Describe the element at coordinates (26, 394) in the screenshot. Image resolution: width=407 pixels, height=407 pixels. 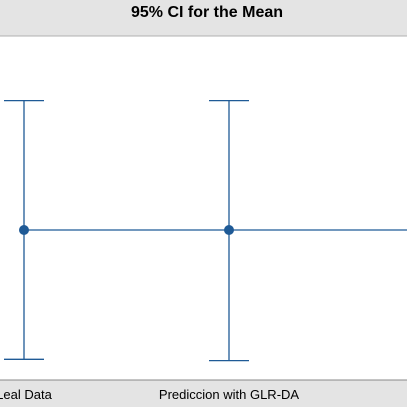
I see `x-tick-label-1: Leal Data` at that location.